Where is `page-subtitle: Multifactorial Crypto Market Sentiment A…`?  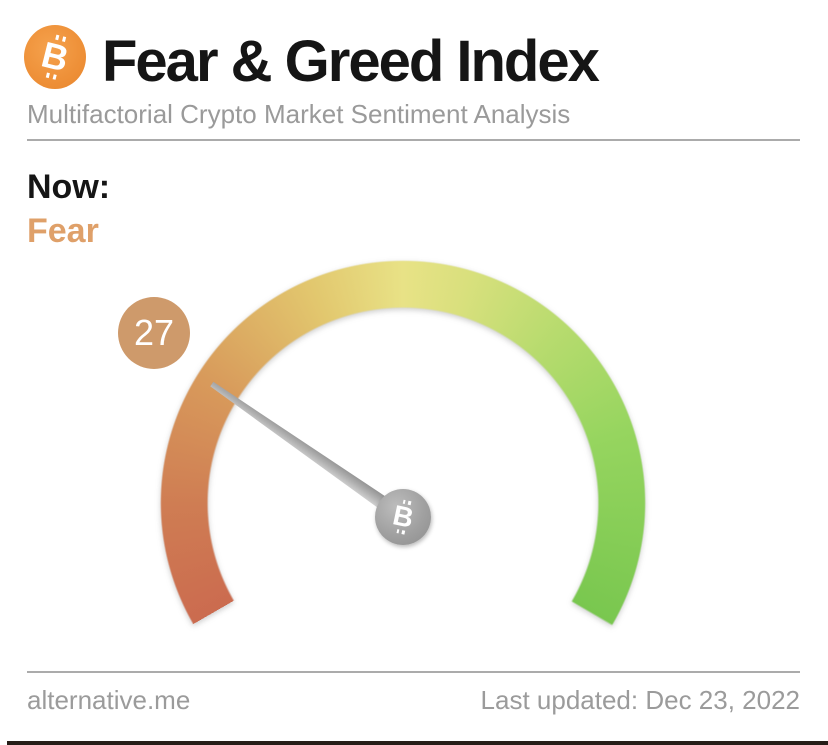 page-subtitle: Multifactorial Crypto Market Sentiment A… is located at coordinates (299, 114).